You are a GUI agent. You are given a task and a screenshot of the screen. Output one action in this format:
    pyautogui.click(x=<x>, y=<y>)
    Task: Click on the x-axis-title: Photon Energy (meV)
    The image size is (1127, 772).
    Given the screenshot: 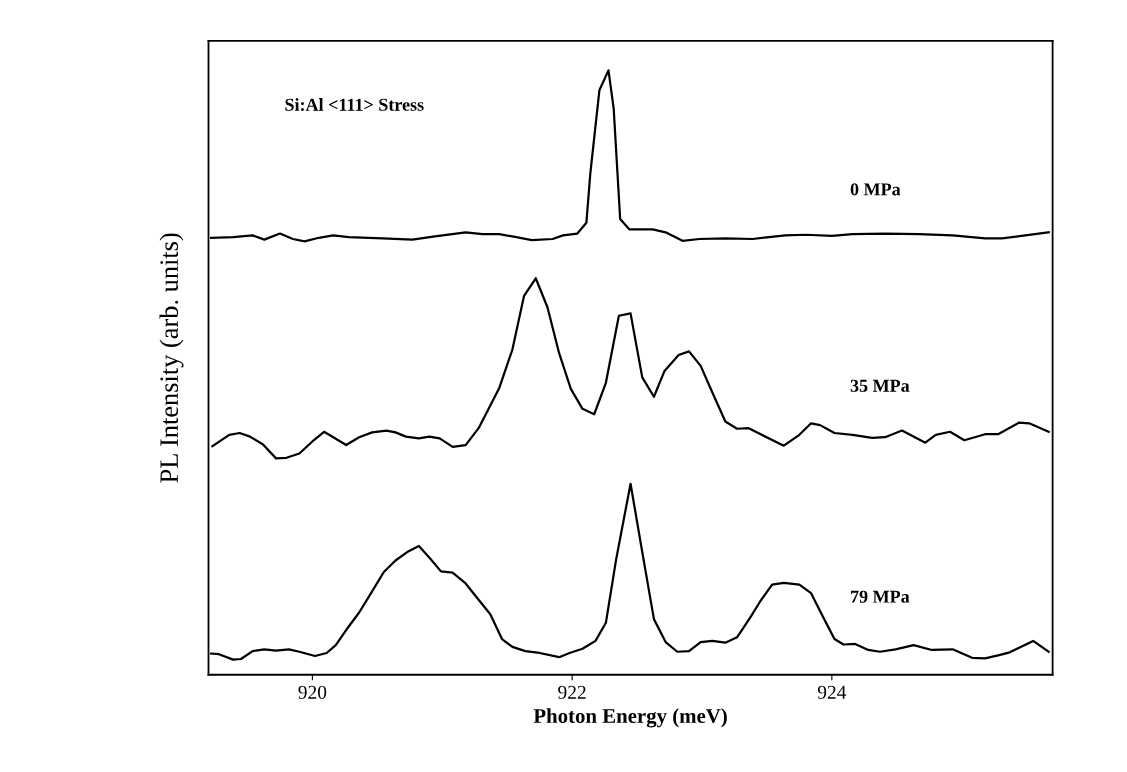 What is the action you would take?
    pyautogui.click(x=630, y=718)
    